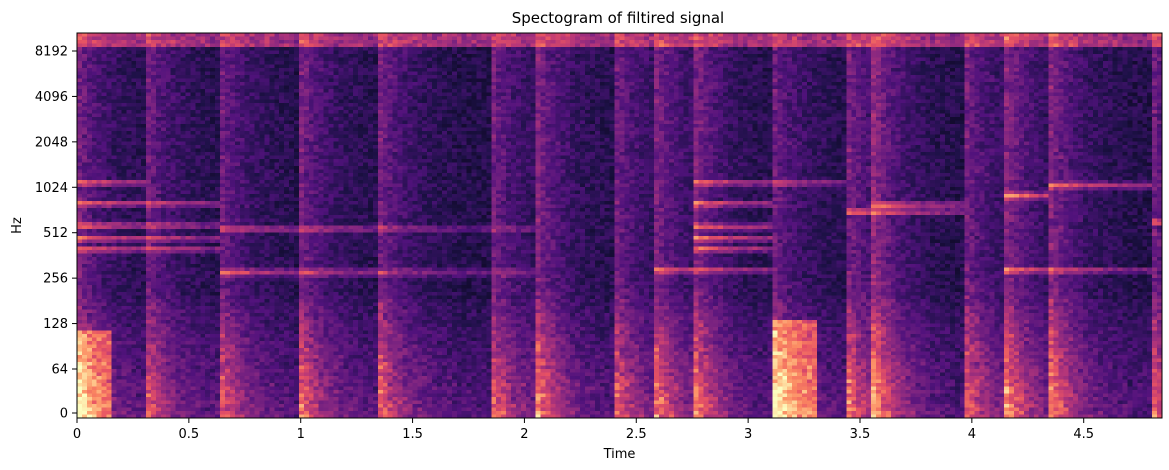  What do you see at coordinates (860, 434) in the screenshot?
I see `x-tick-label: 3.5` at bounding box center [860, 434].